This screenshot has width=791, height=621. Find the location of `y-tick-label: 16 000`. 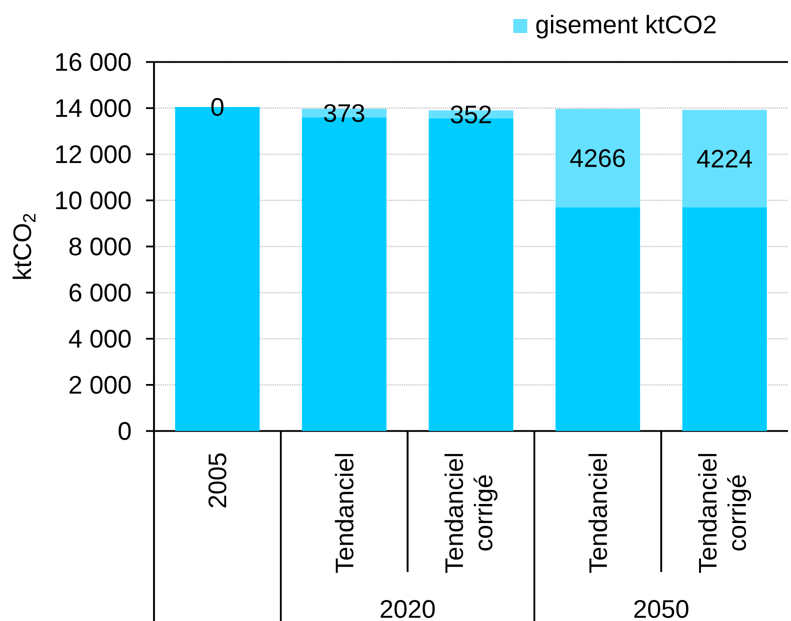

y-tick-label: 16 000 is located at coordinates (93, 62).